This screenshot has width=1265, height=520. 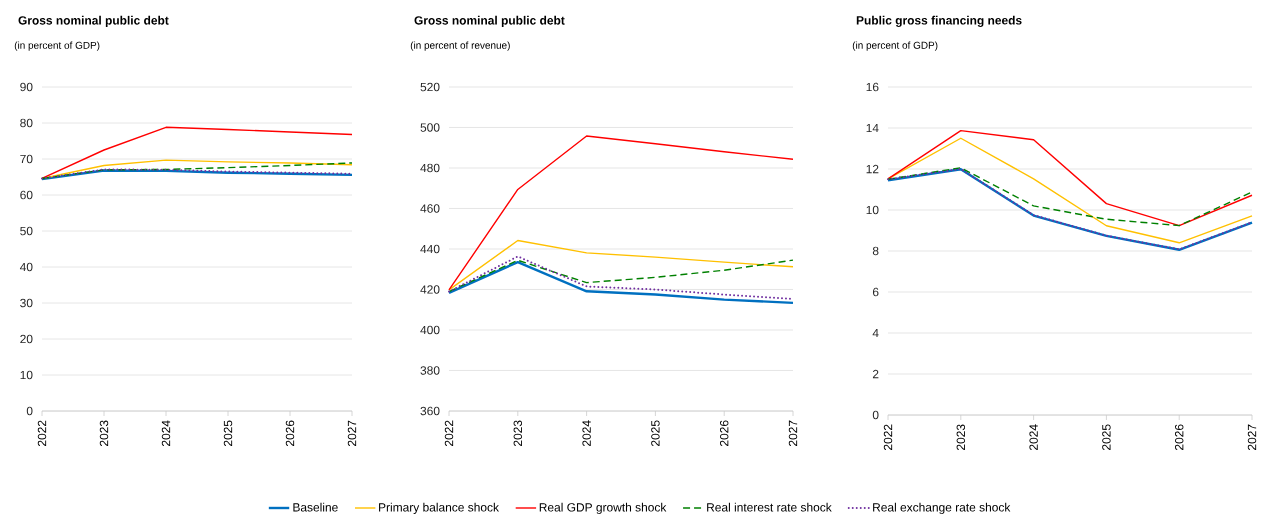 I want to click on y-tick-label: 500, so click(x=430, y=127).